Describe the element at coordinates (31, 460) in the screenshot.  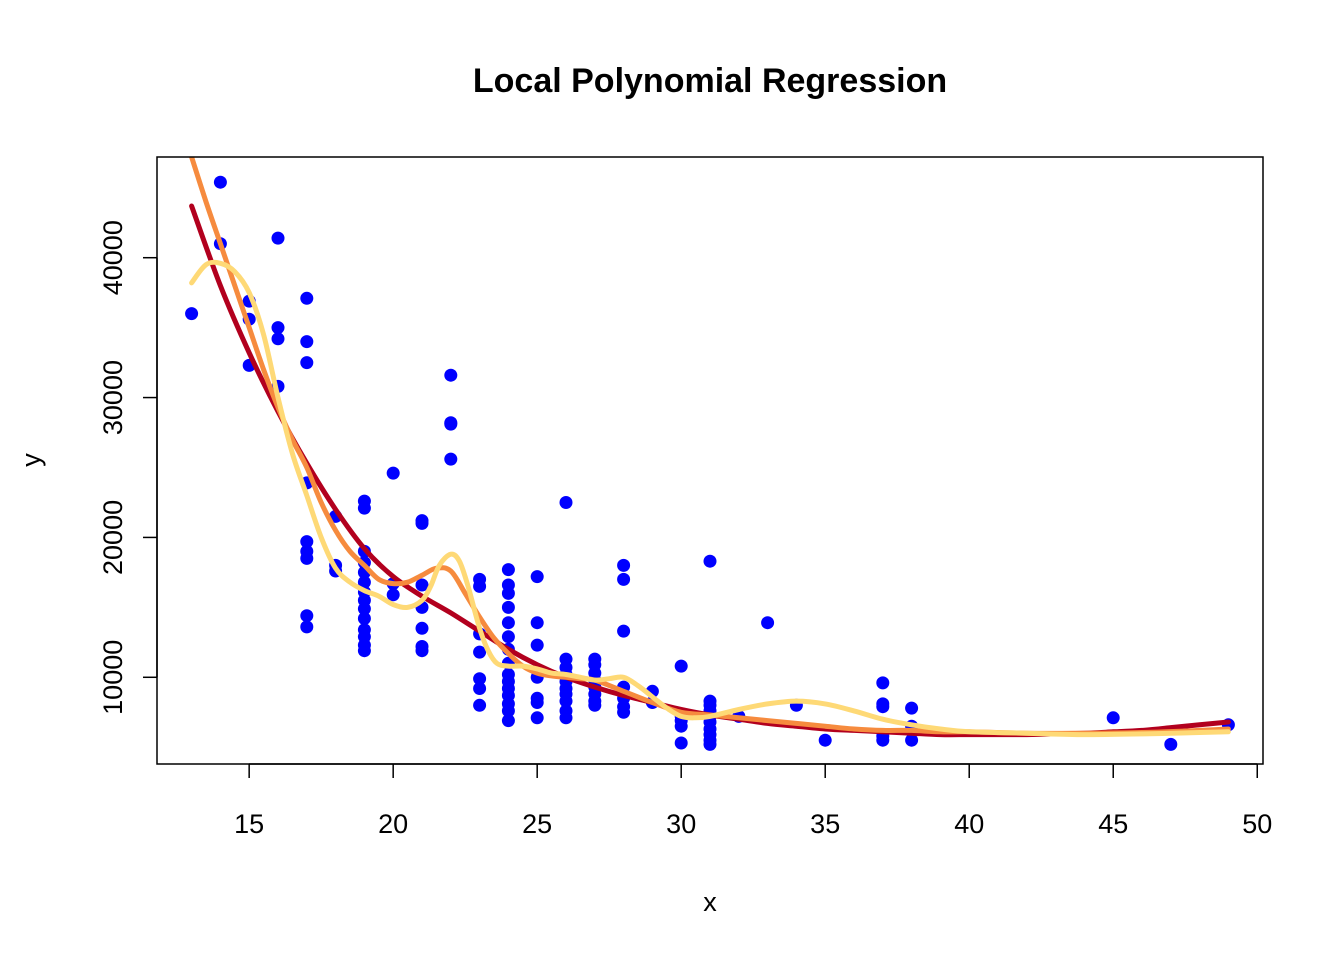
I see `y-axis-label: y` at that location.